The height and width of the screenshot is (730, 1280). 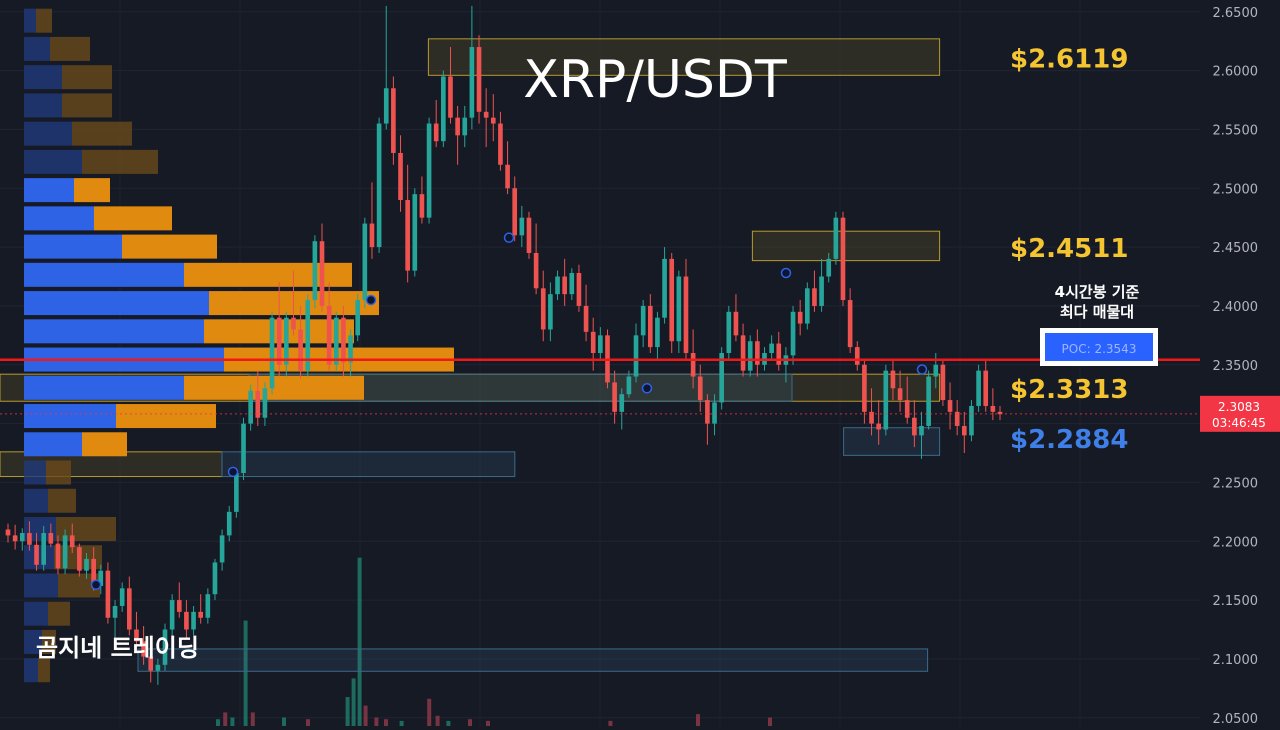 I want to click on supply-zone, so click(x=846, y=246).